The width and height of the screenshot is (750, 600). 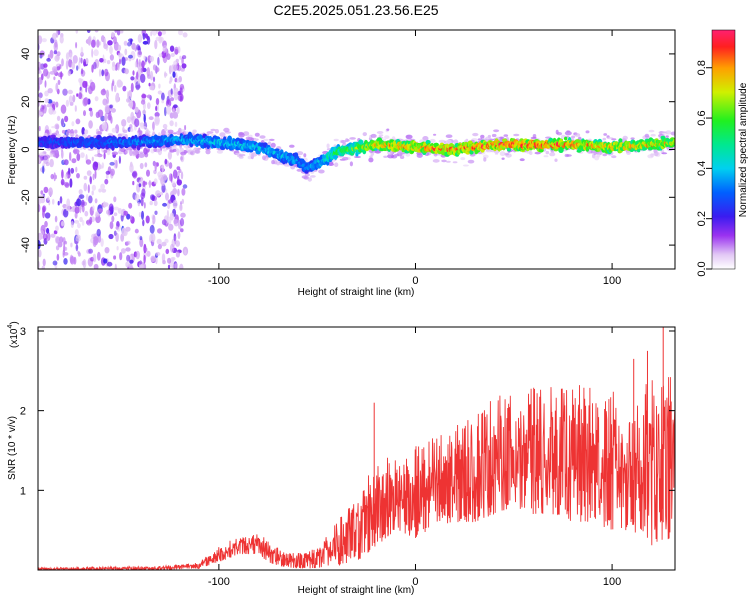 What do you see at coordinates (356, 292) in the screenshot?
I see `spectrogram-x-axis-label: Height of straight line (km)` at bounding box center [356, 292].